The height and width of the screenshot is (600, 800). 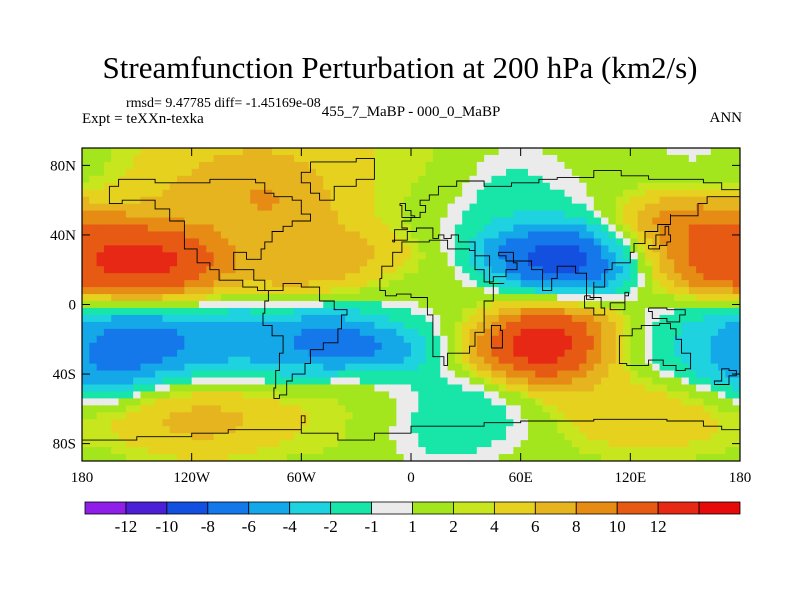 What do you see at coordinates (442, 302) in the screenshot?
I see `coastline` at bounding box center [442, 302].